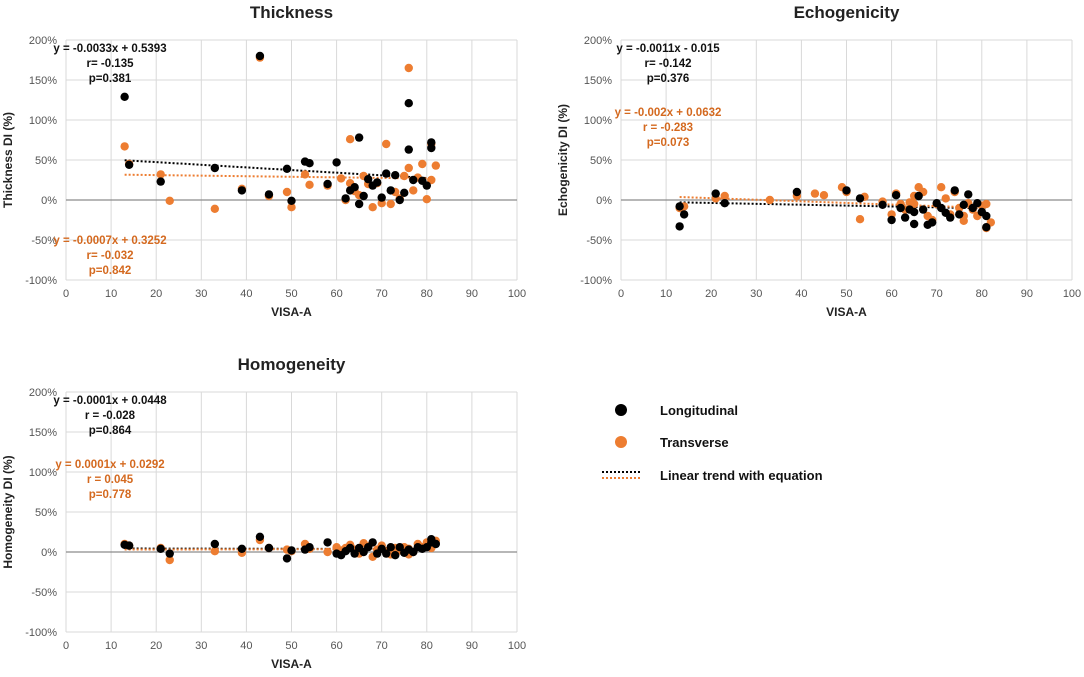 Image resolution: width=1084 pixels, height=677 pixels. I want to click on homogeneity-longitudinal-annotation: p=0.864, so click(110, 431).